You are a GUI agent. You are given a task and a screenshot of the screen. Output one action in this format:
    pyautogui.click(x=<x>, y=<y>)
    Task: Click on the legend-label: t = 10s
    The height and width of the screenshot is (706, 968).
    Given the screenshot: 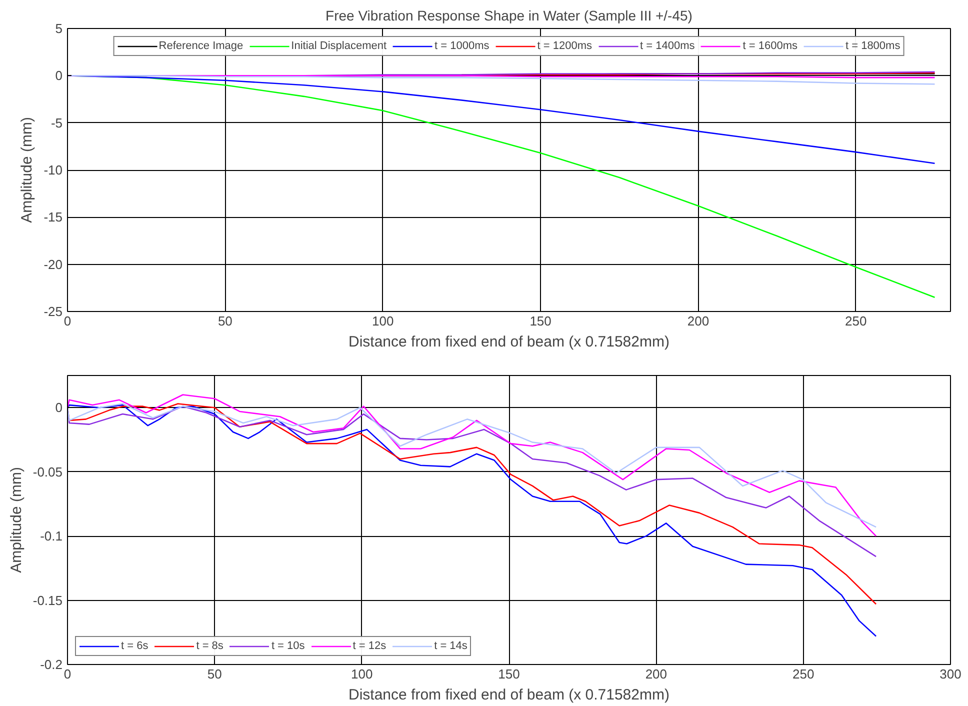 What is the action you would take?
    pyautogui.click(x=288, y=646)
    